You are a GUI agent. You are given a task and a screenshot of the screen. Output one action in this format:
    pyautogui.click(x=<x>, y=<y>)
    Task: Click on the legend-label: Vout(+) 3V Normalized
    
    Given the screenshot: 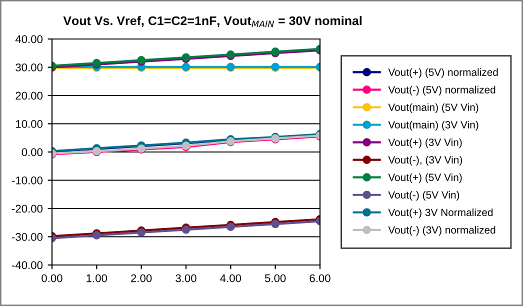 What is the action you would take?
    pyautogui.click(x=440, y=213)
    